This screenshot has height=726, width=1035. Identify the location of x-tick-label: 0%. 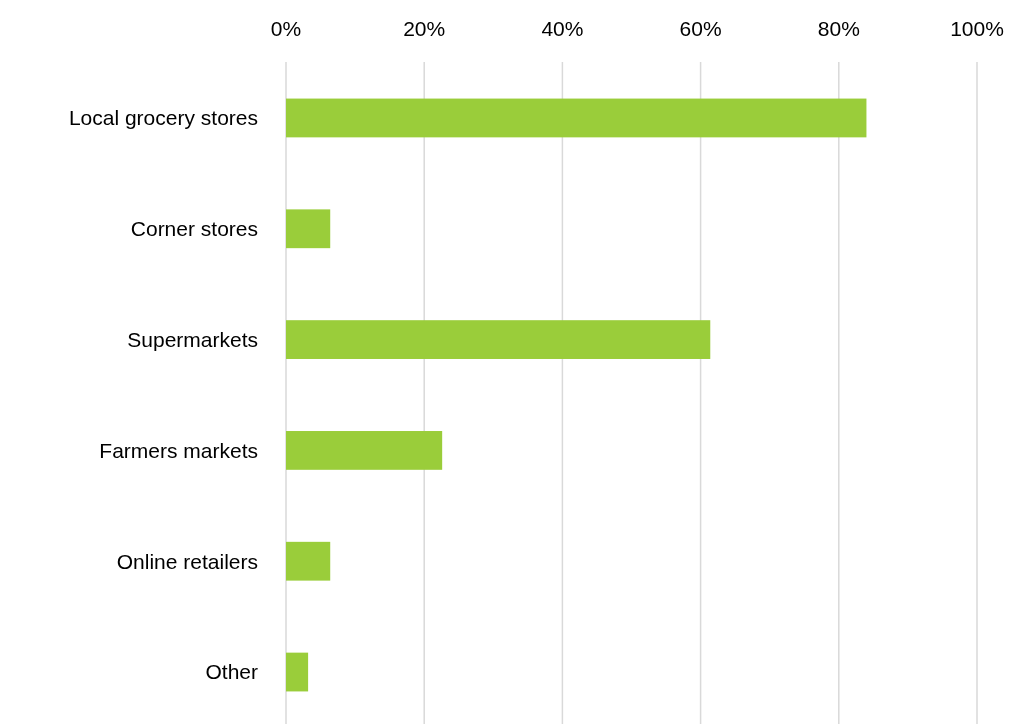
(286, 28).